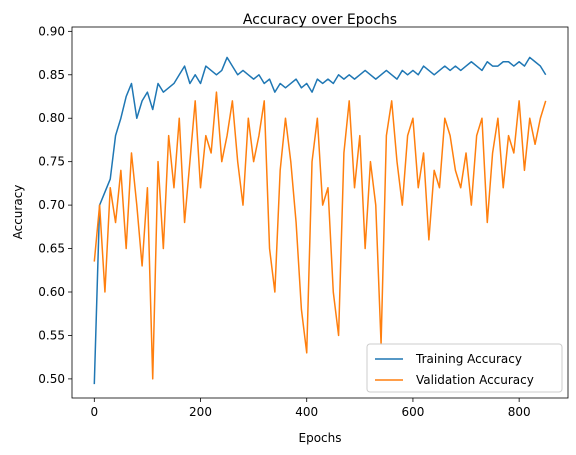 The width and height of the screenshot is (576, 455). I want to click on x-tick-label: 800, so click(519, 412).